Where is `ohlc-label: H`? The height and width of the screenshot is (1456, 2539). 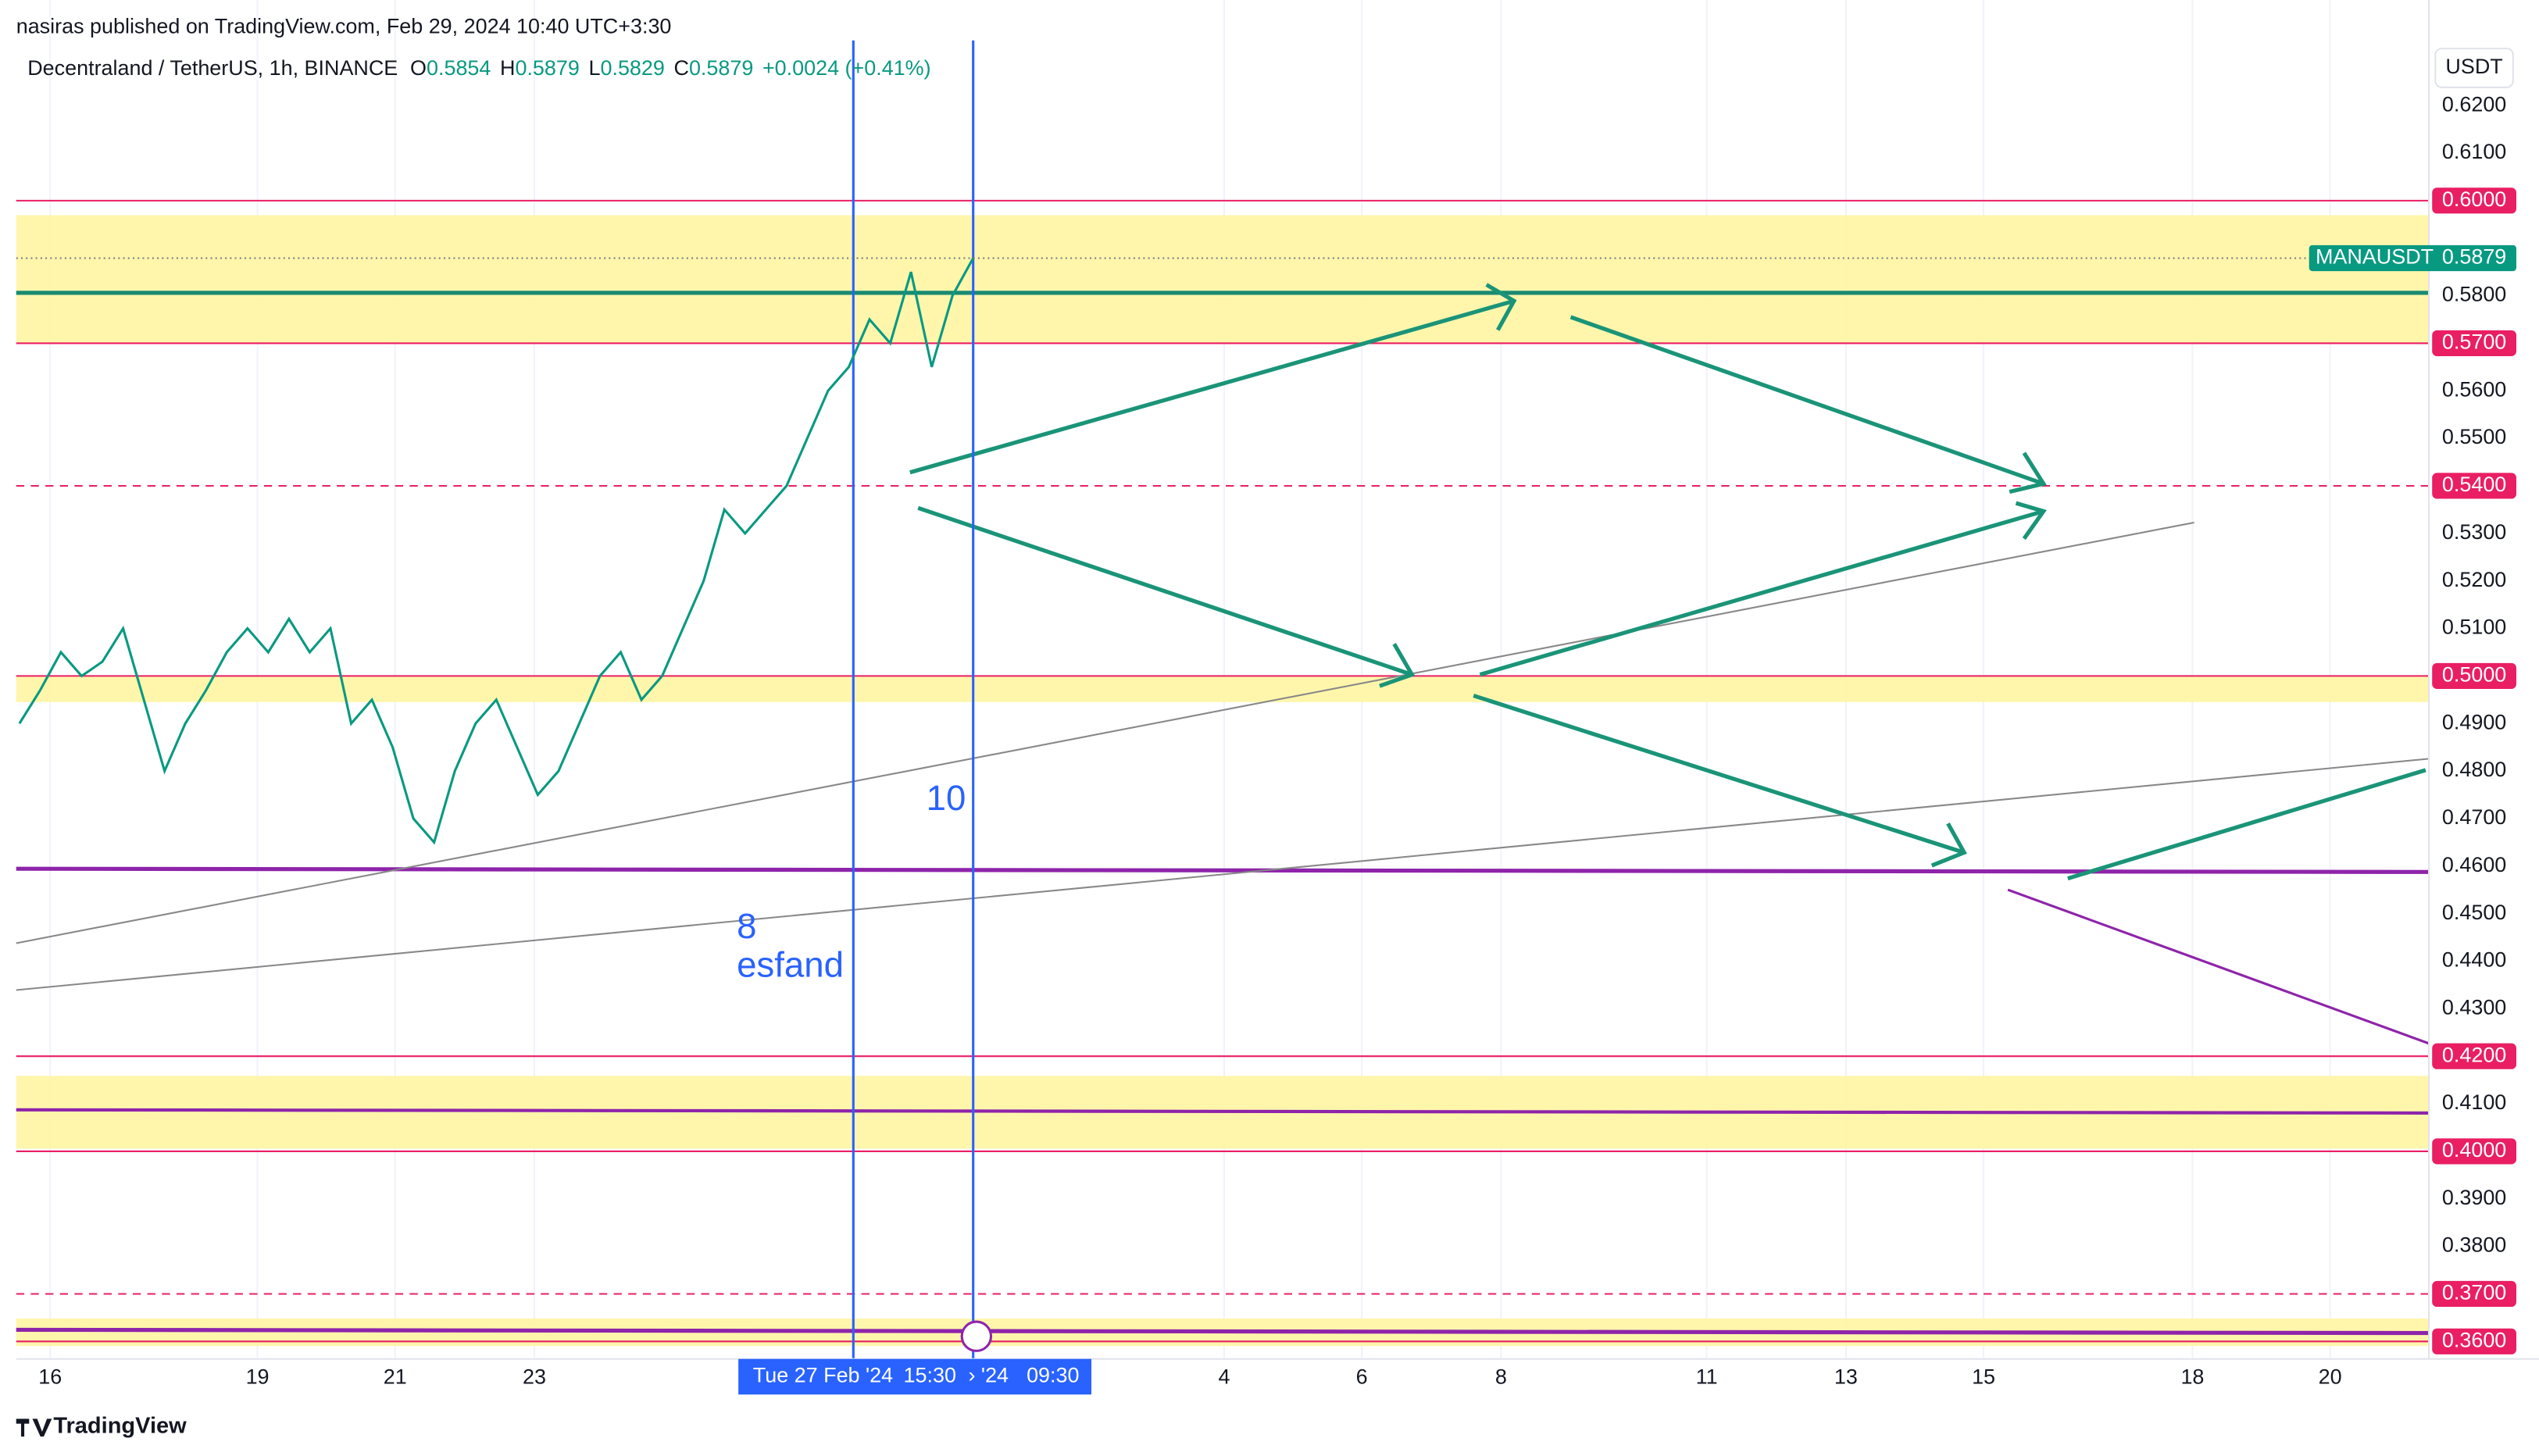
ohlc-label: H is located at coordinates (508, 68).